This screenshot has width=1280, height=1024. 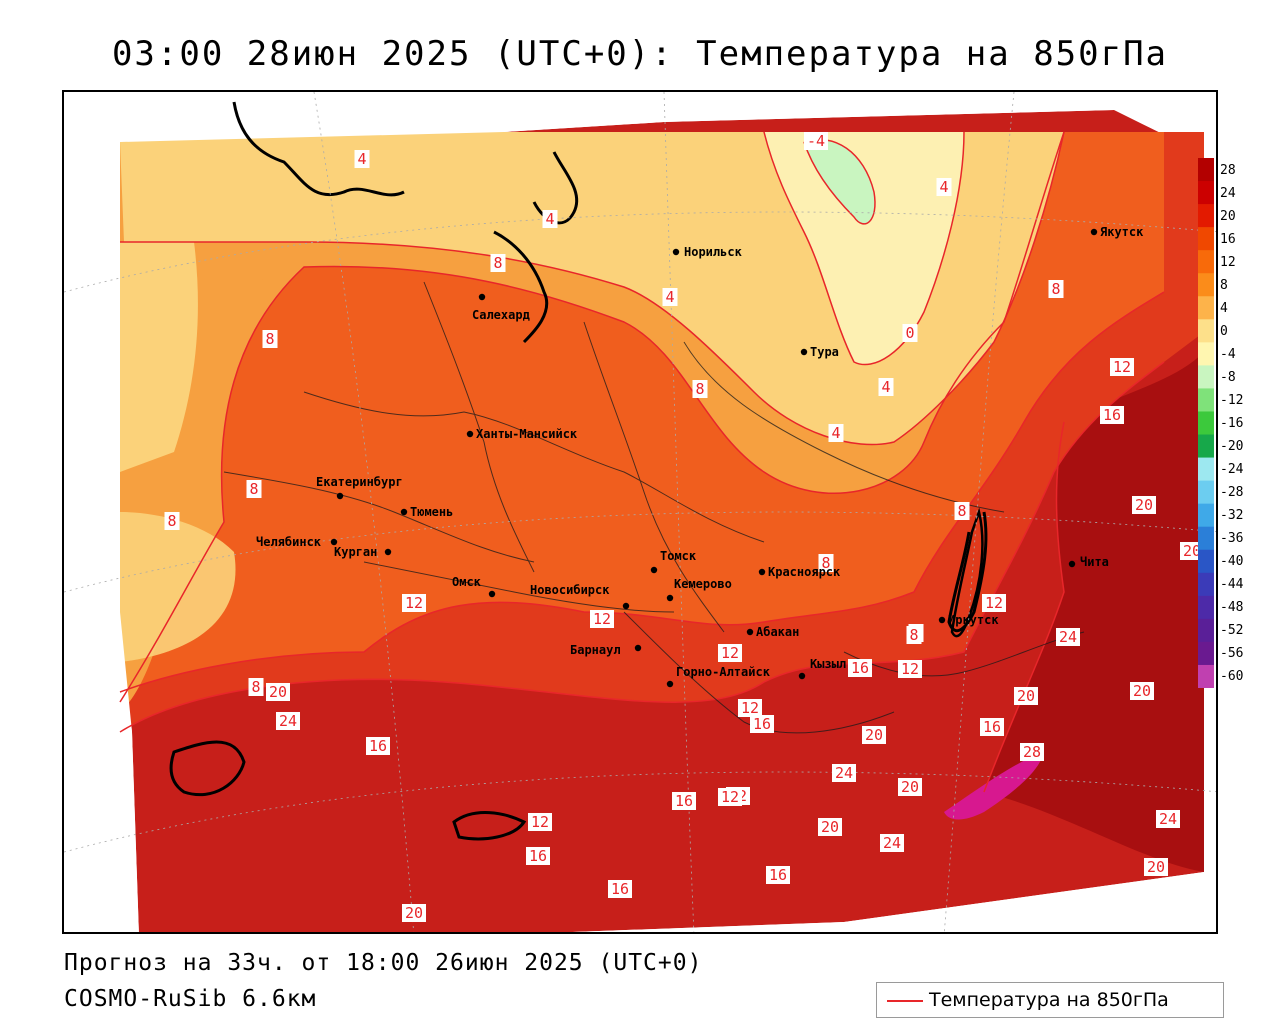 I want to click on contour-label: -4, so click(x=816, y=141).